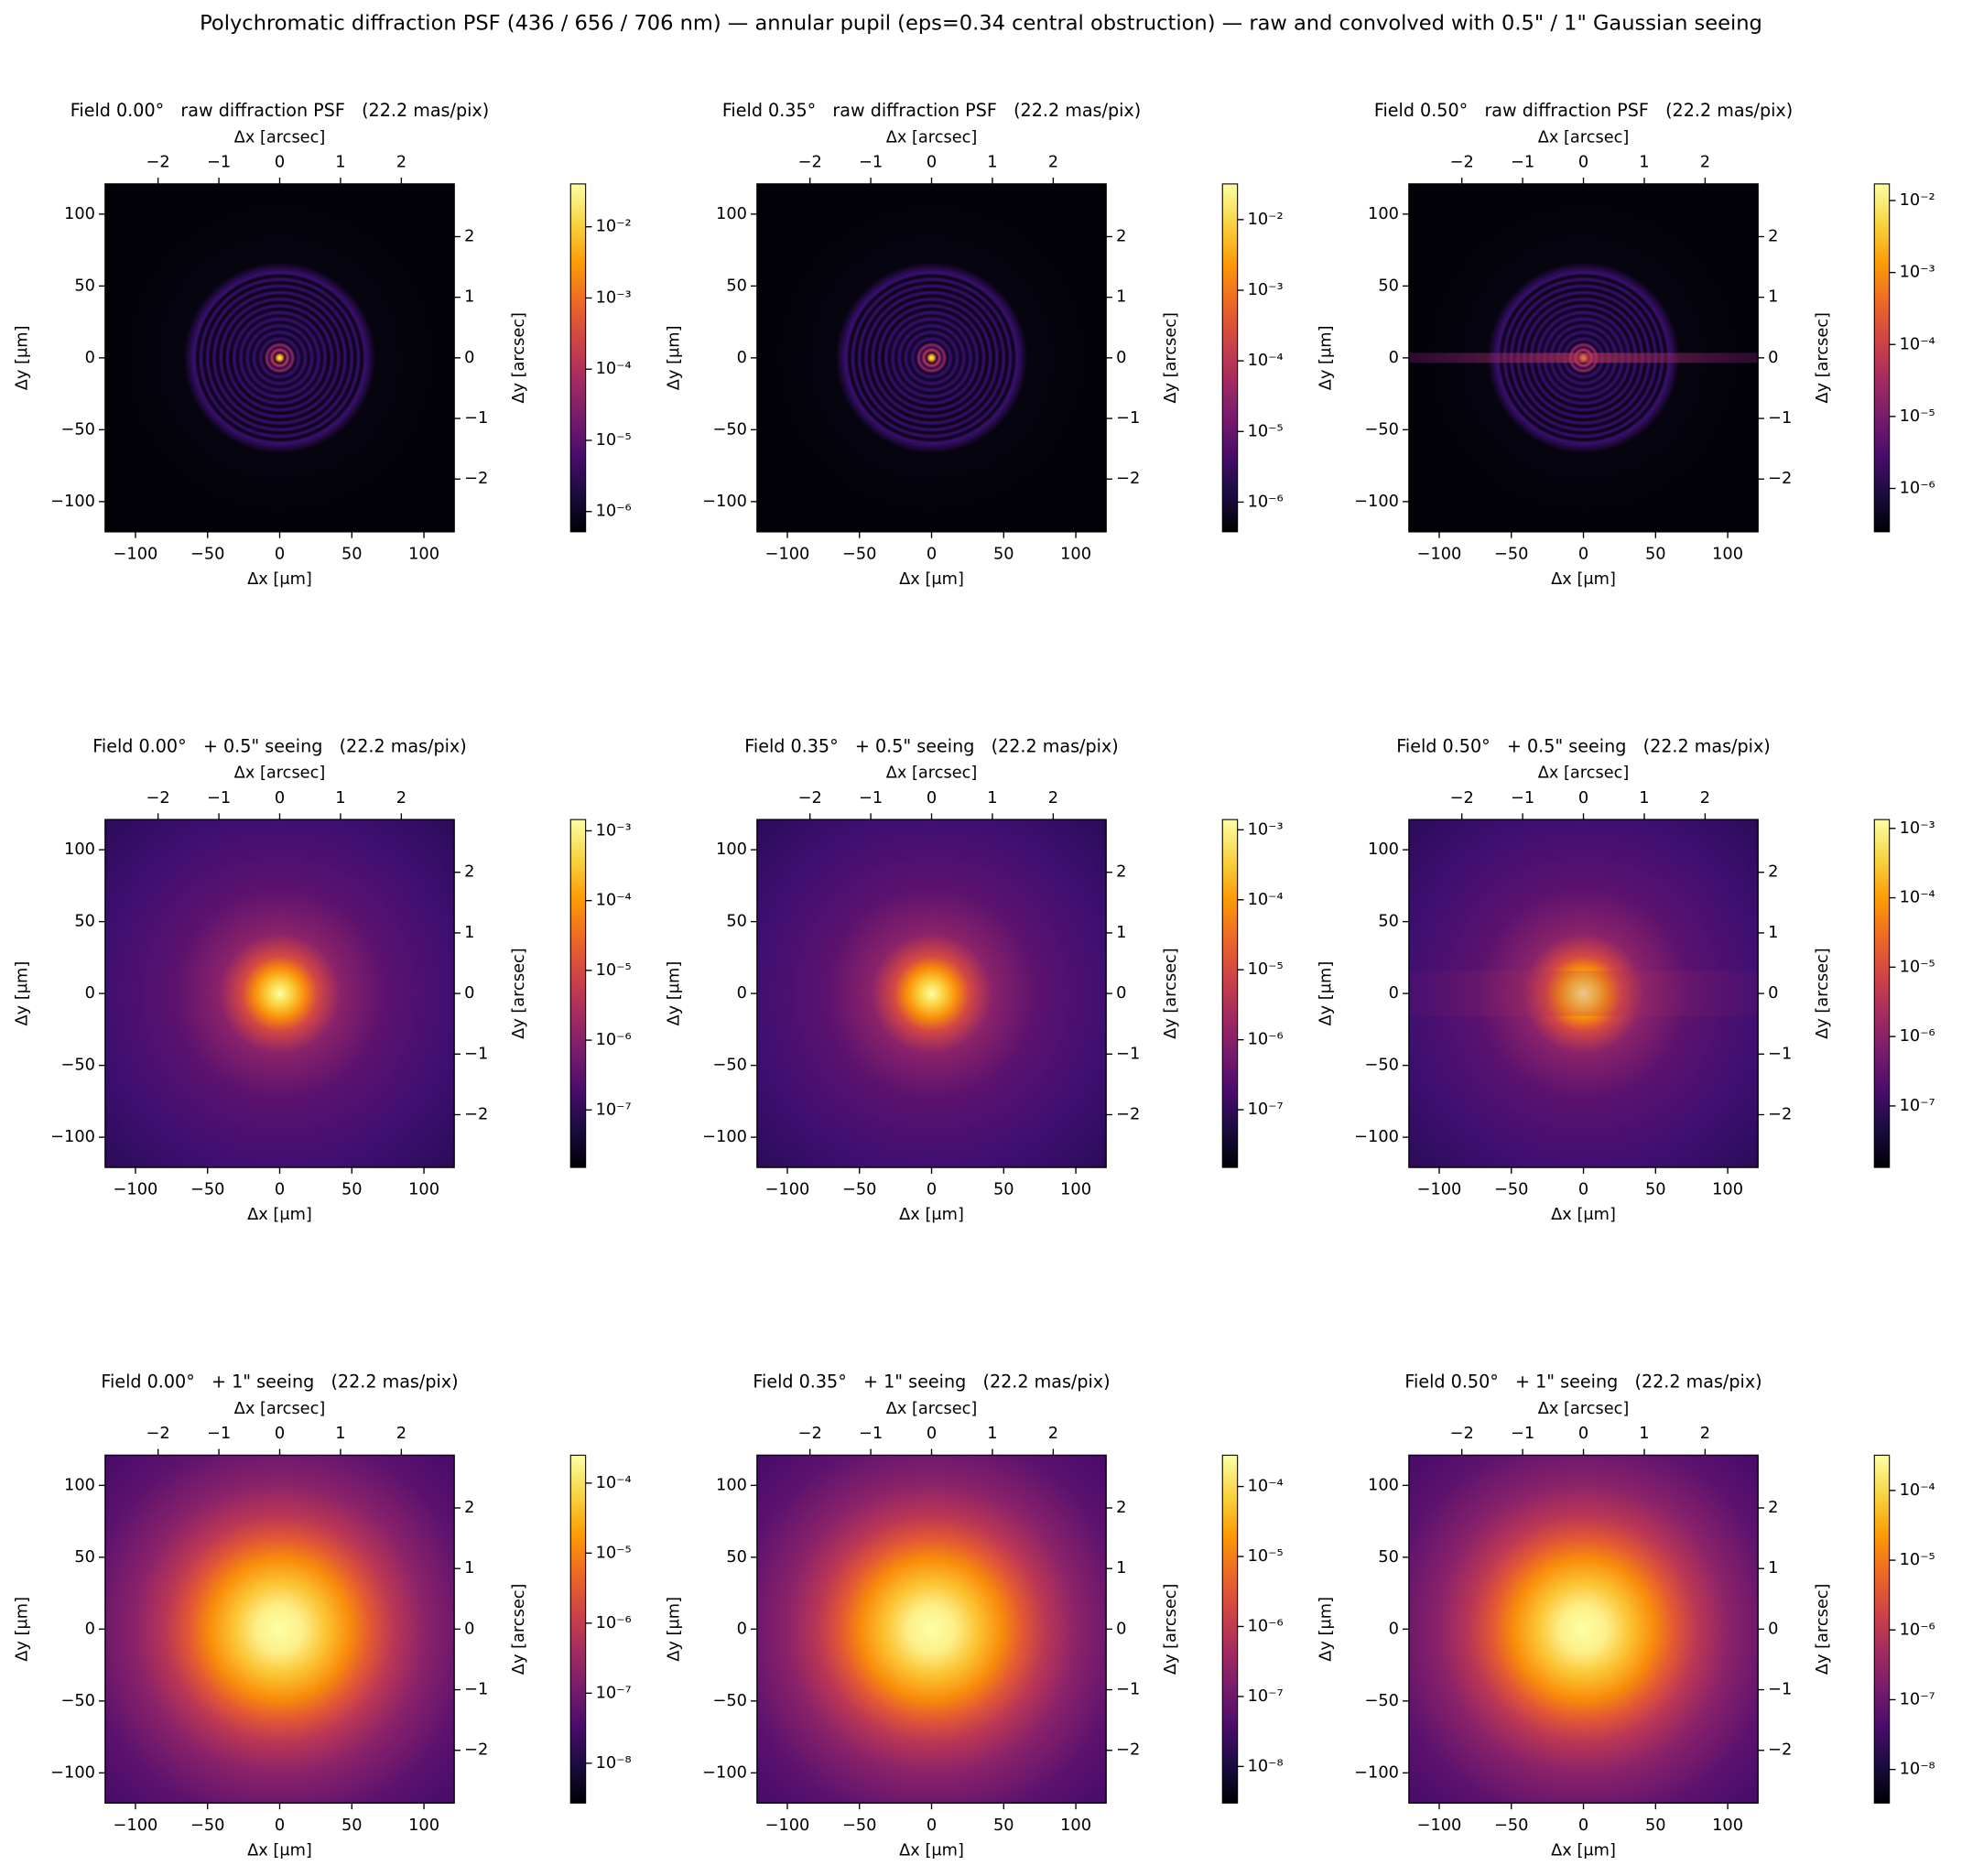 Image resolution: width=1962 pixels, height=1876 pixels. What do you see at coordinates (614, 1110) in the screenshot?
I see `colorbar-tick-label: 10⁻⁷` at bounding box center [614, 1110].